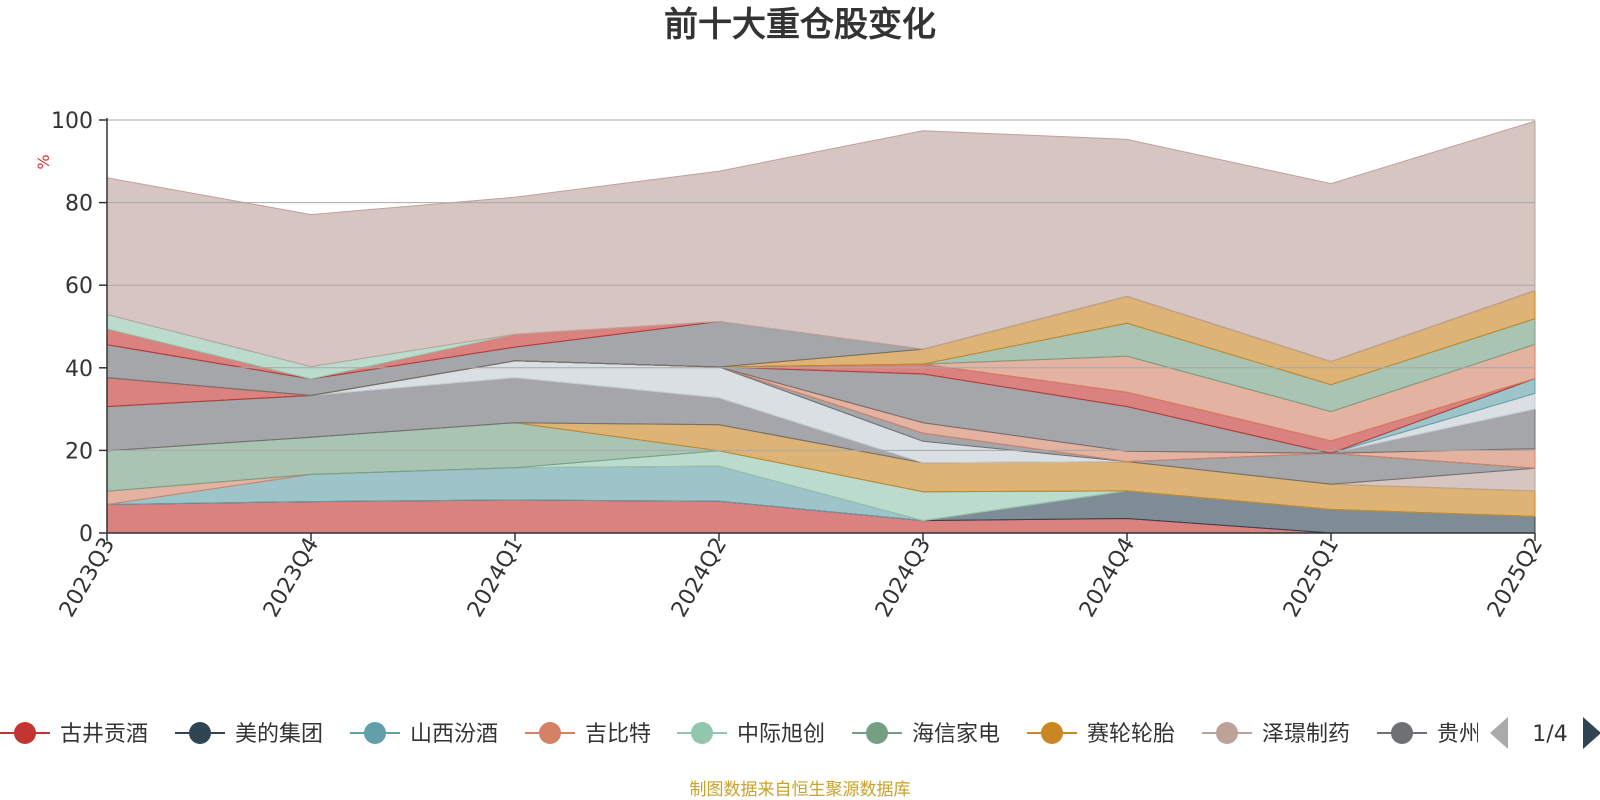 This screenshot has width=1600, height=800. I want to click on legend-label: 中际旭创, so click(781, 734).